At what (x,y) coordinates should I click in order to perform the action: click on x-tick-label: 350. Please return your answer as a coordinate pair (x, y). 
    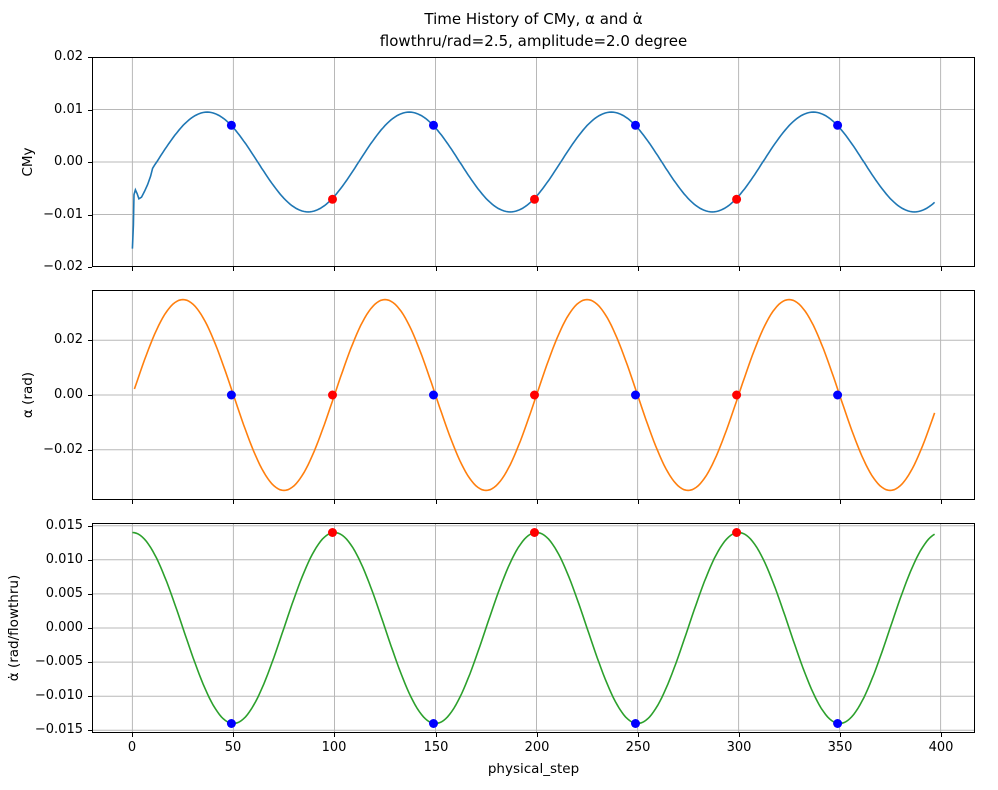
    Looking at the image, I should click on (840, 747).